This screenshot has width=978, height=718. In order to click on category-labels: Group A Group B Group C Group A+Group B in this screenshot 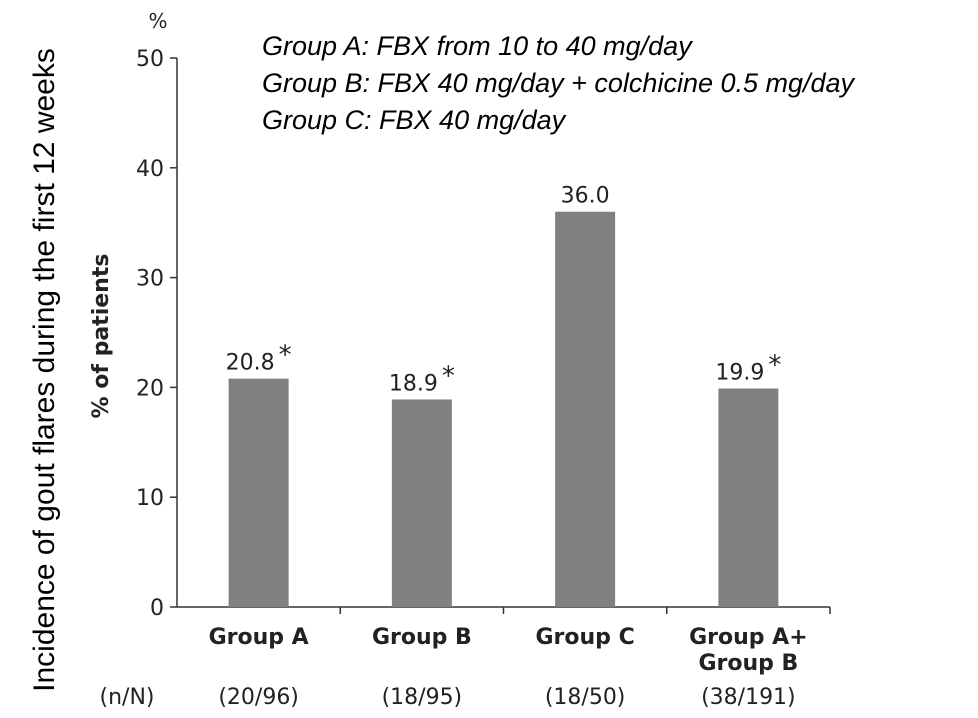, I will do `click(508, 650)`.